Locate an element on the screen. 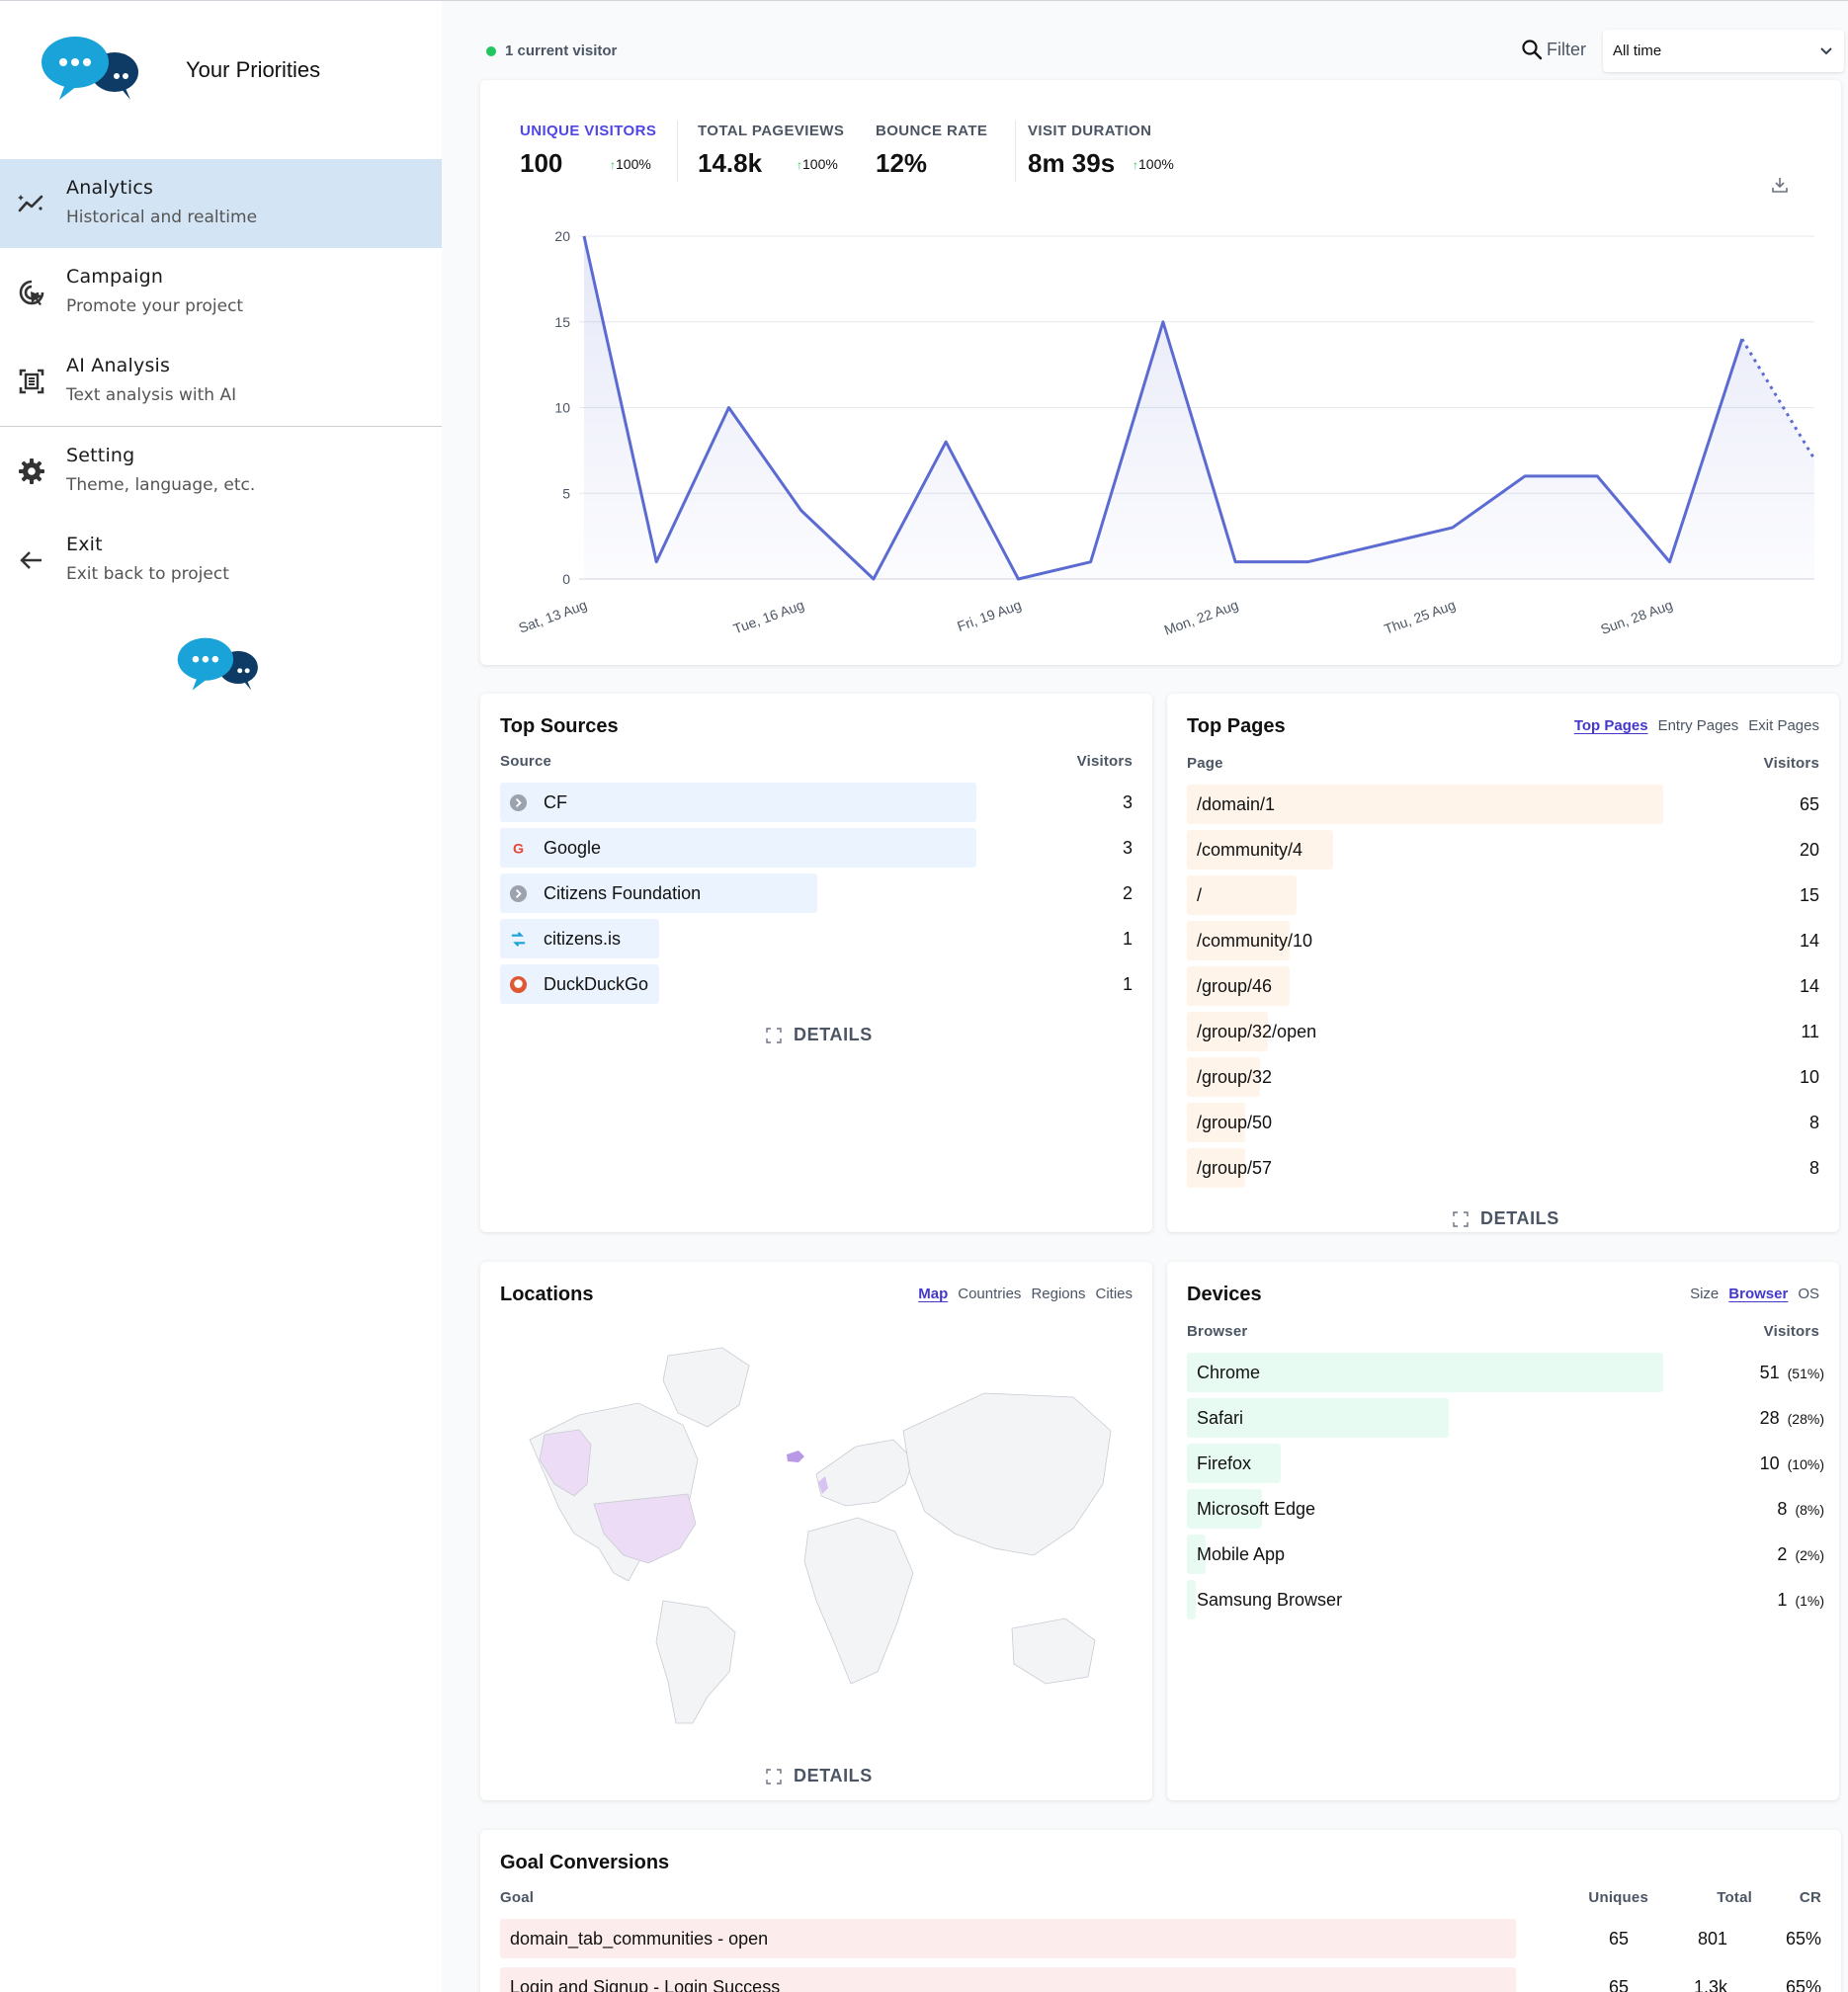 This screenshot has width=1848, height=1992. series-line is located at coordinates (1163, 408).